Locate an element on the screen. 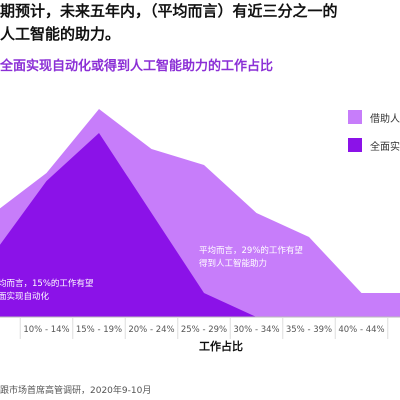  legend-label-assisted: 借助人工 is located at coordinates (385, 119).